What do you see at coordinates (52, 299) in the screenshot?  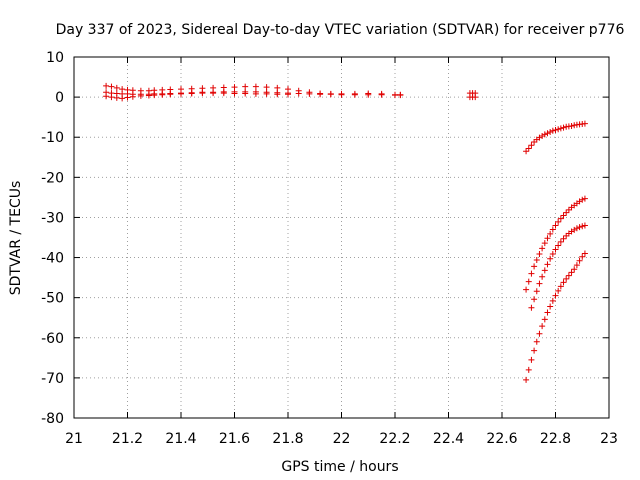 I see `y-tick-label: -50` at bounding box center [52, 299].